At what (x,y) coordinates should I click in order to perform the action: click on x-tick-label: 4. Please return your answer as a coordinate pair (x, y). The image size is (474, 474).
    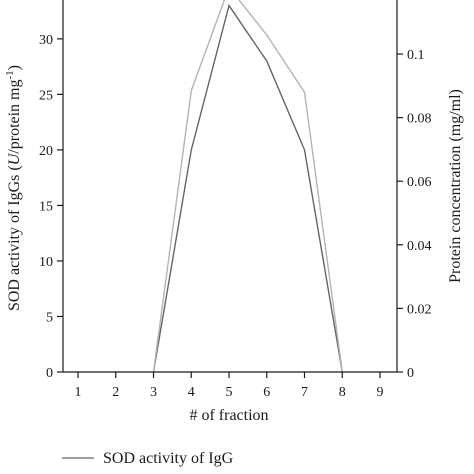
    Looking at the image, I should click on (191, 392).